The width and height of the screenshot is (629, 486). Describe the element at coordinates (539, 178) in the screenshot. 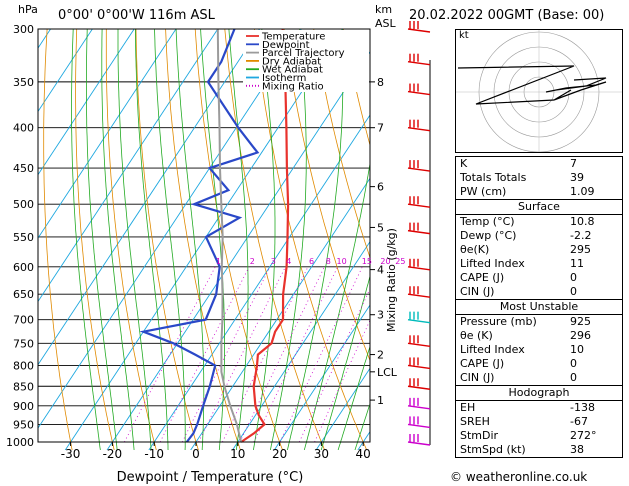

I see `index-row: Totals Totals 39` at that location.